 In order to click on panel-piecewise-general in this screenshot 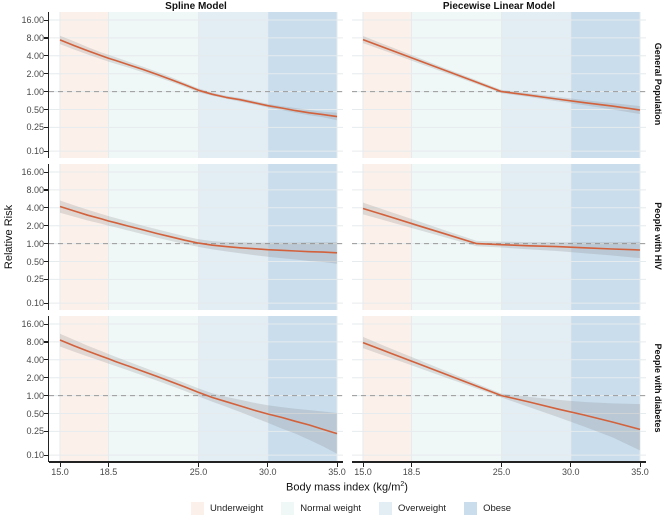, I will do `click(499, 85)`.